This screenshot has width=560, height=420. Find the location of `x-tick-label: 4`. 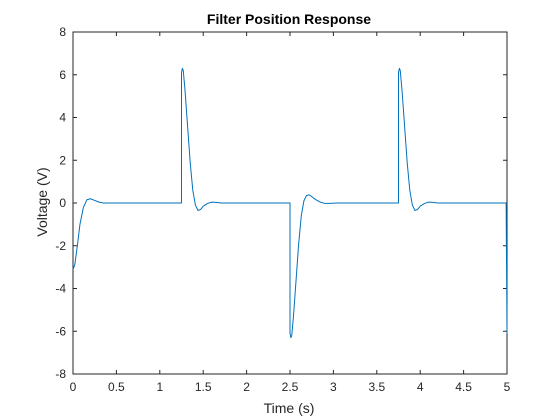

x-tick-label: 4 is located at coordinates (420, 387).